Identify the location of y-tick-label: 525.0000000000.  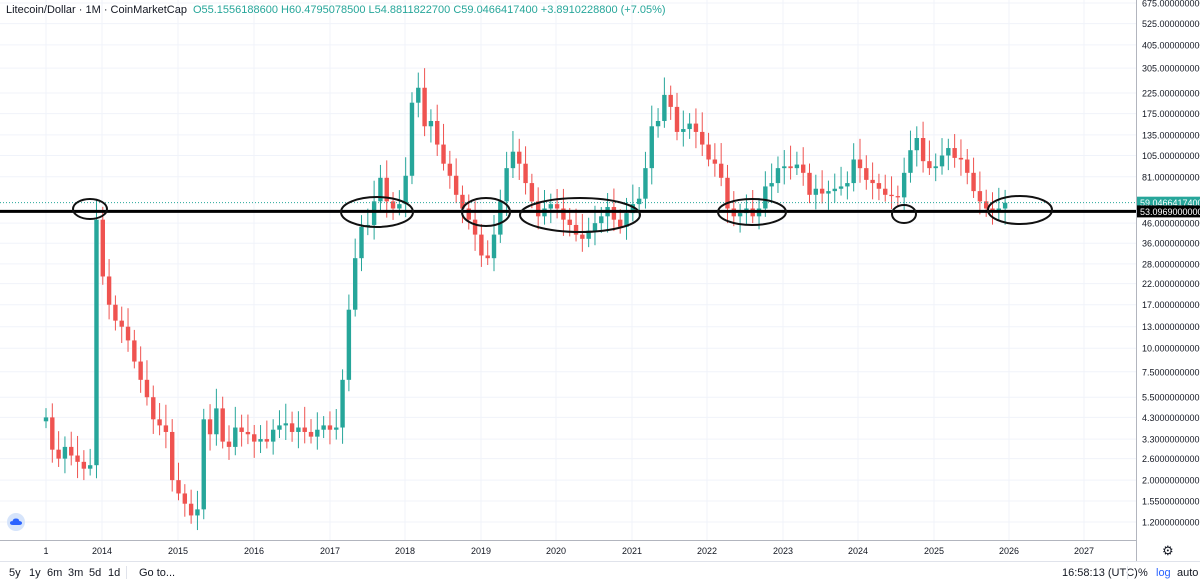
(1171, 24).